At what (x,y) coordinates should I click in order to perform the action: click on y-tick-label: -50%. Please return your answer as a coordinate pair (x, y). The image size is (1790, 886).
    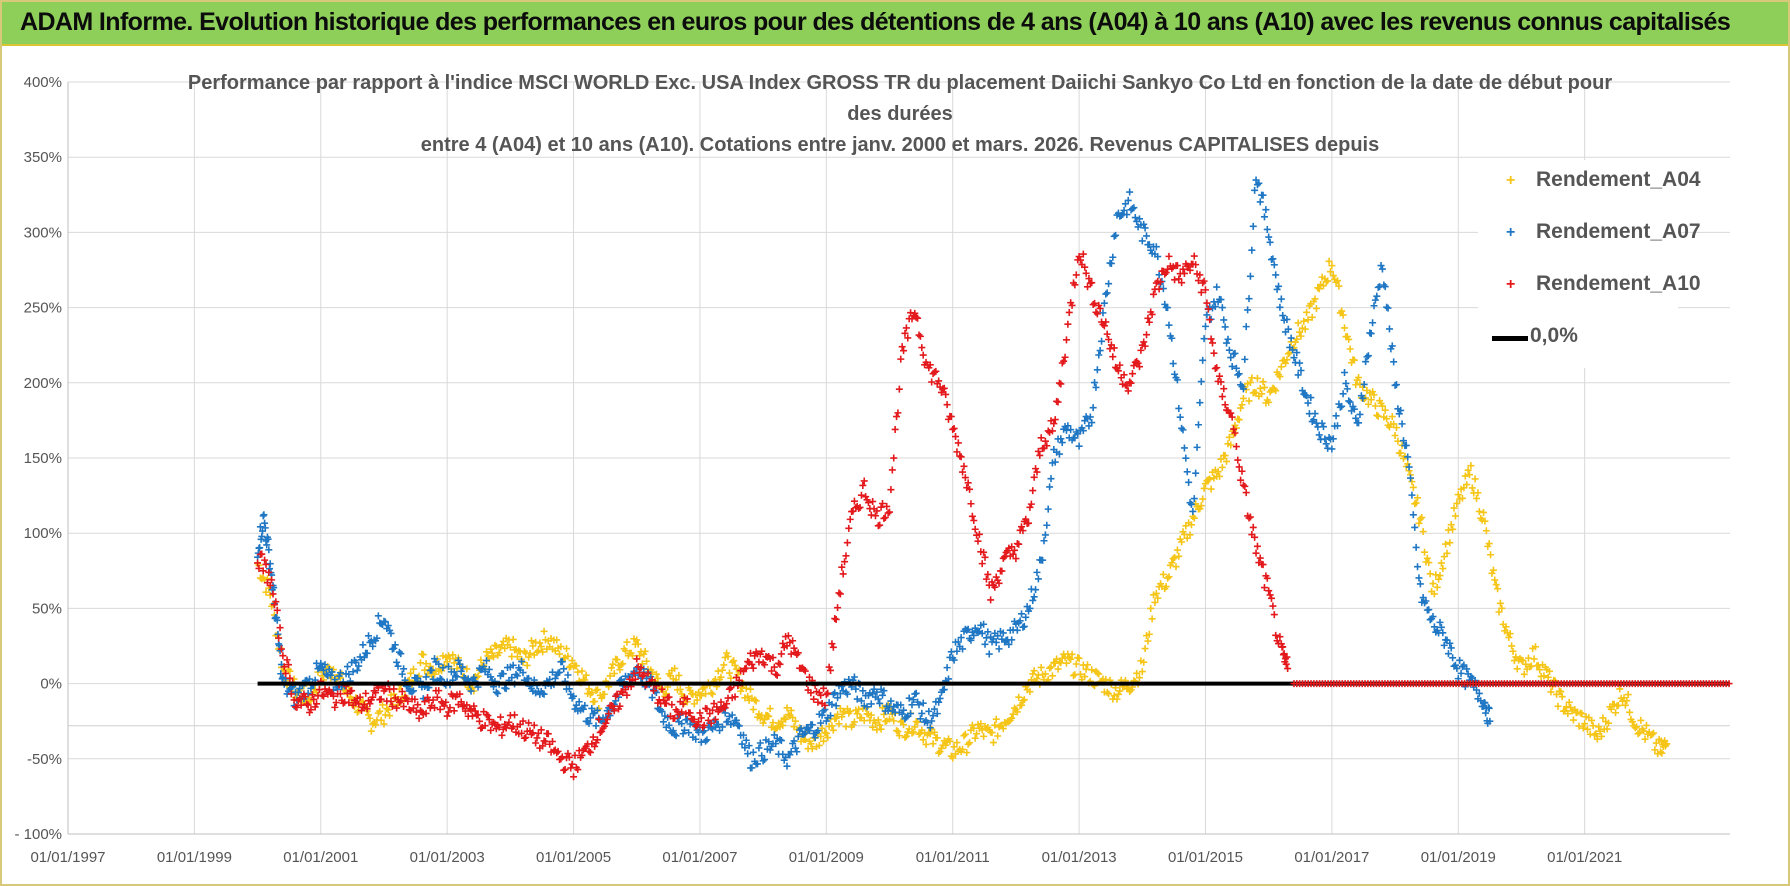
    Looking at the image, I should click on (44, 759).